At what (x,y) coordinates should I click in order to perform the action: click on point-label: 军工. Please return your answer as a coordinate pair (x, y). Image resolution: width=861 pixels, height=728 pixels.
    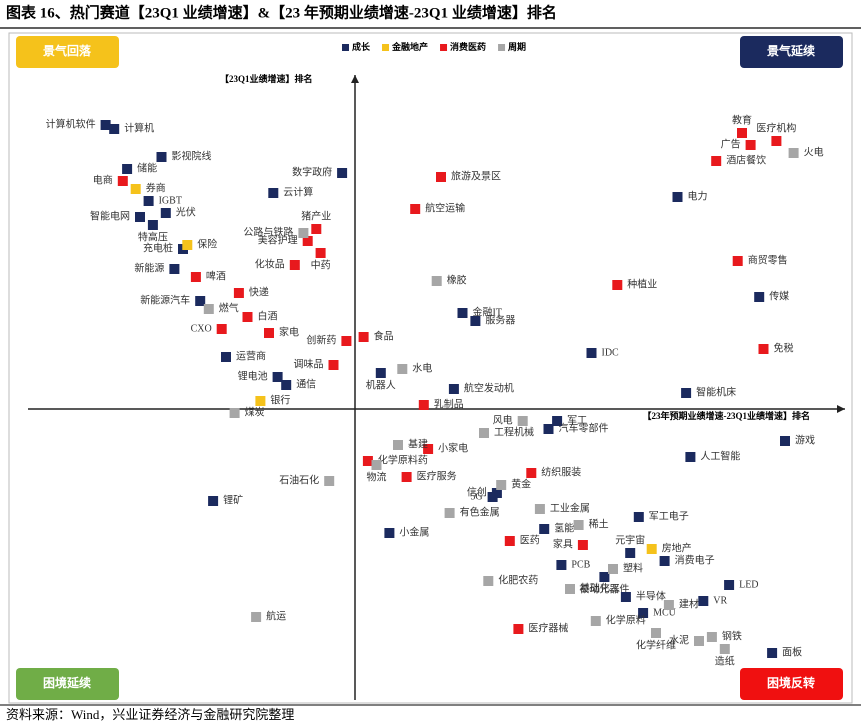
    Looking at the image, I should click on (577, 420).